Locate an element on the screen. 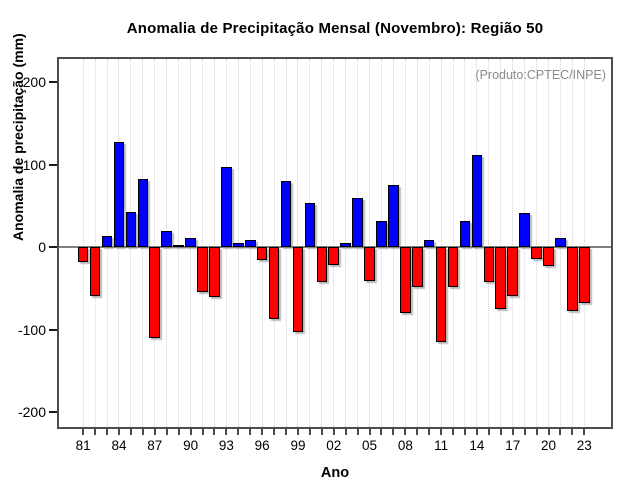  x-tick-label-1984: 84 is located at coordinates (119, 445).